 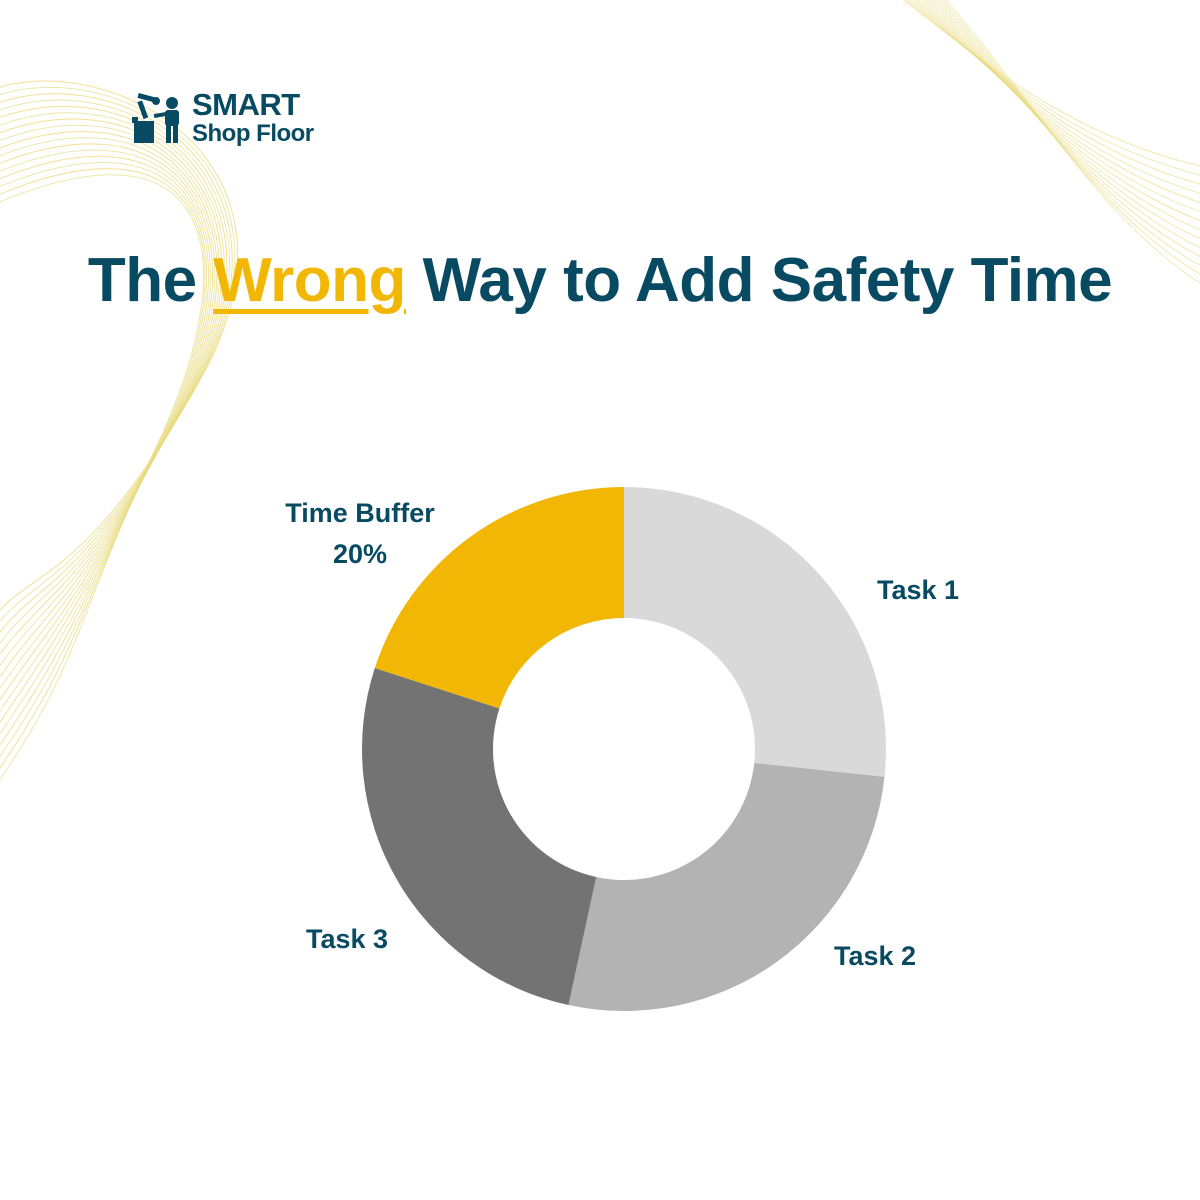 What do you see at coordinates (309, 280) in the screenshot?
I see `title-highlight: Wrong` at bounding box center [309, 280].